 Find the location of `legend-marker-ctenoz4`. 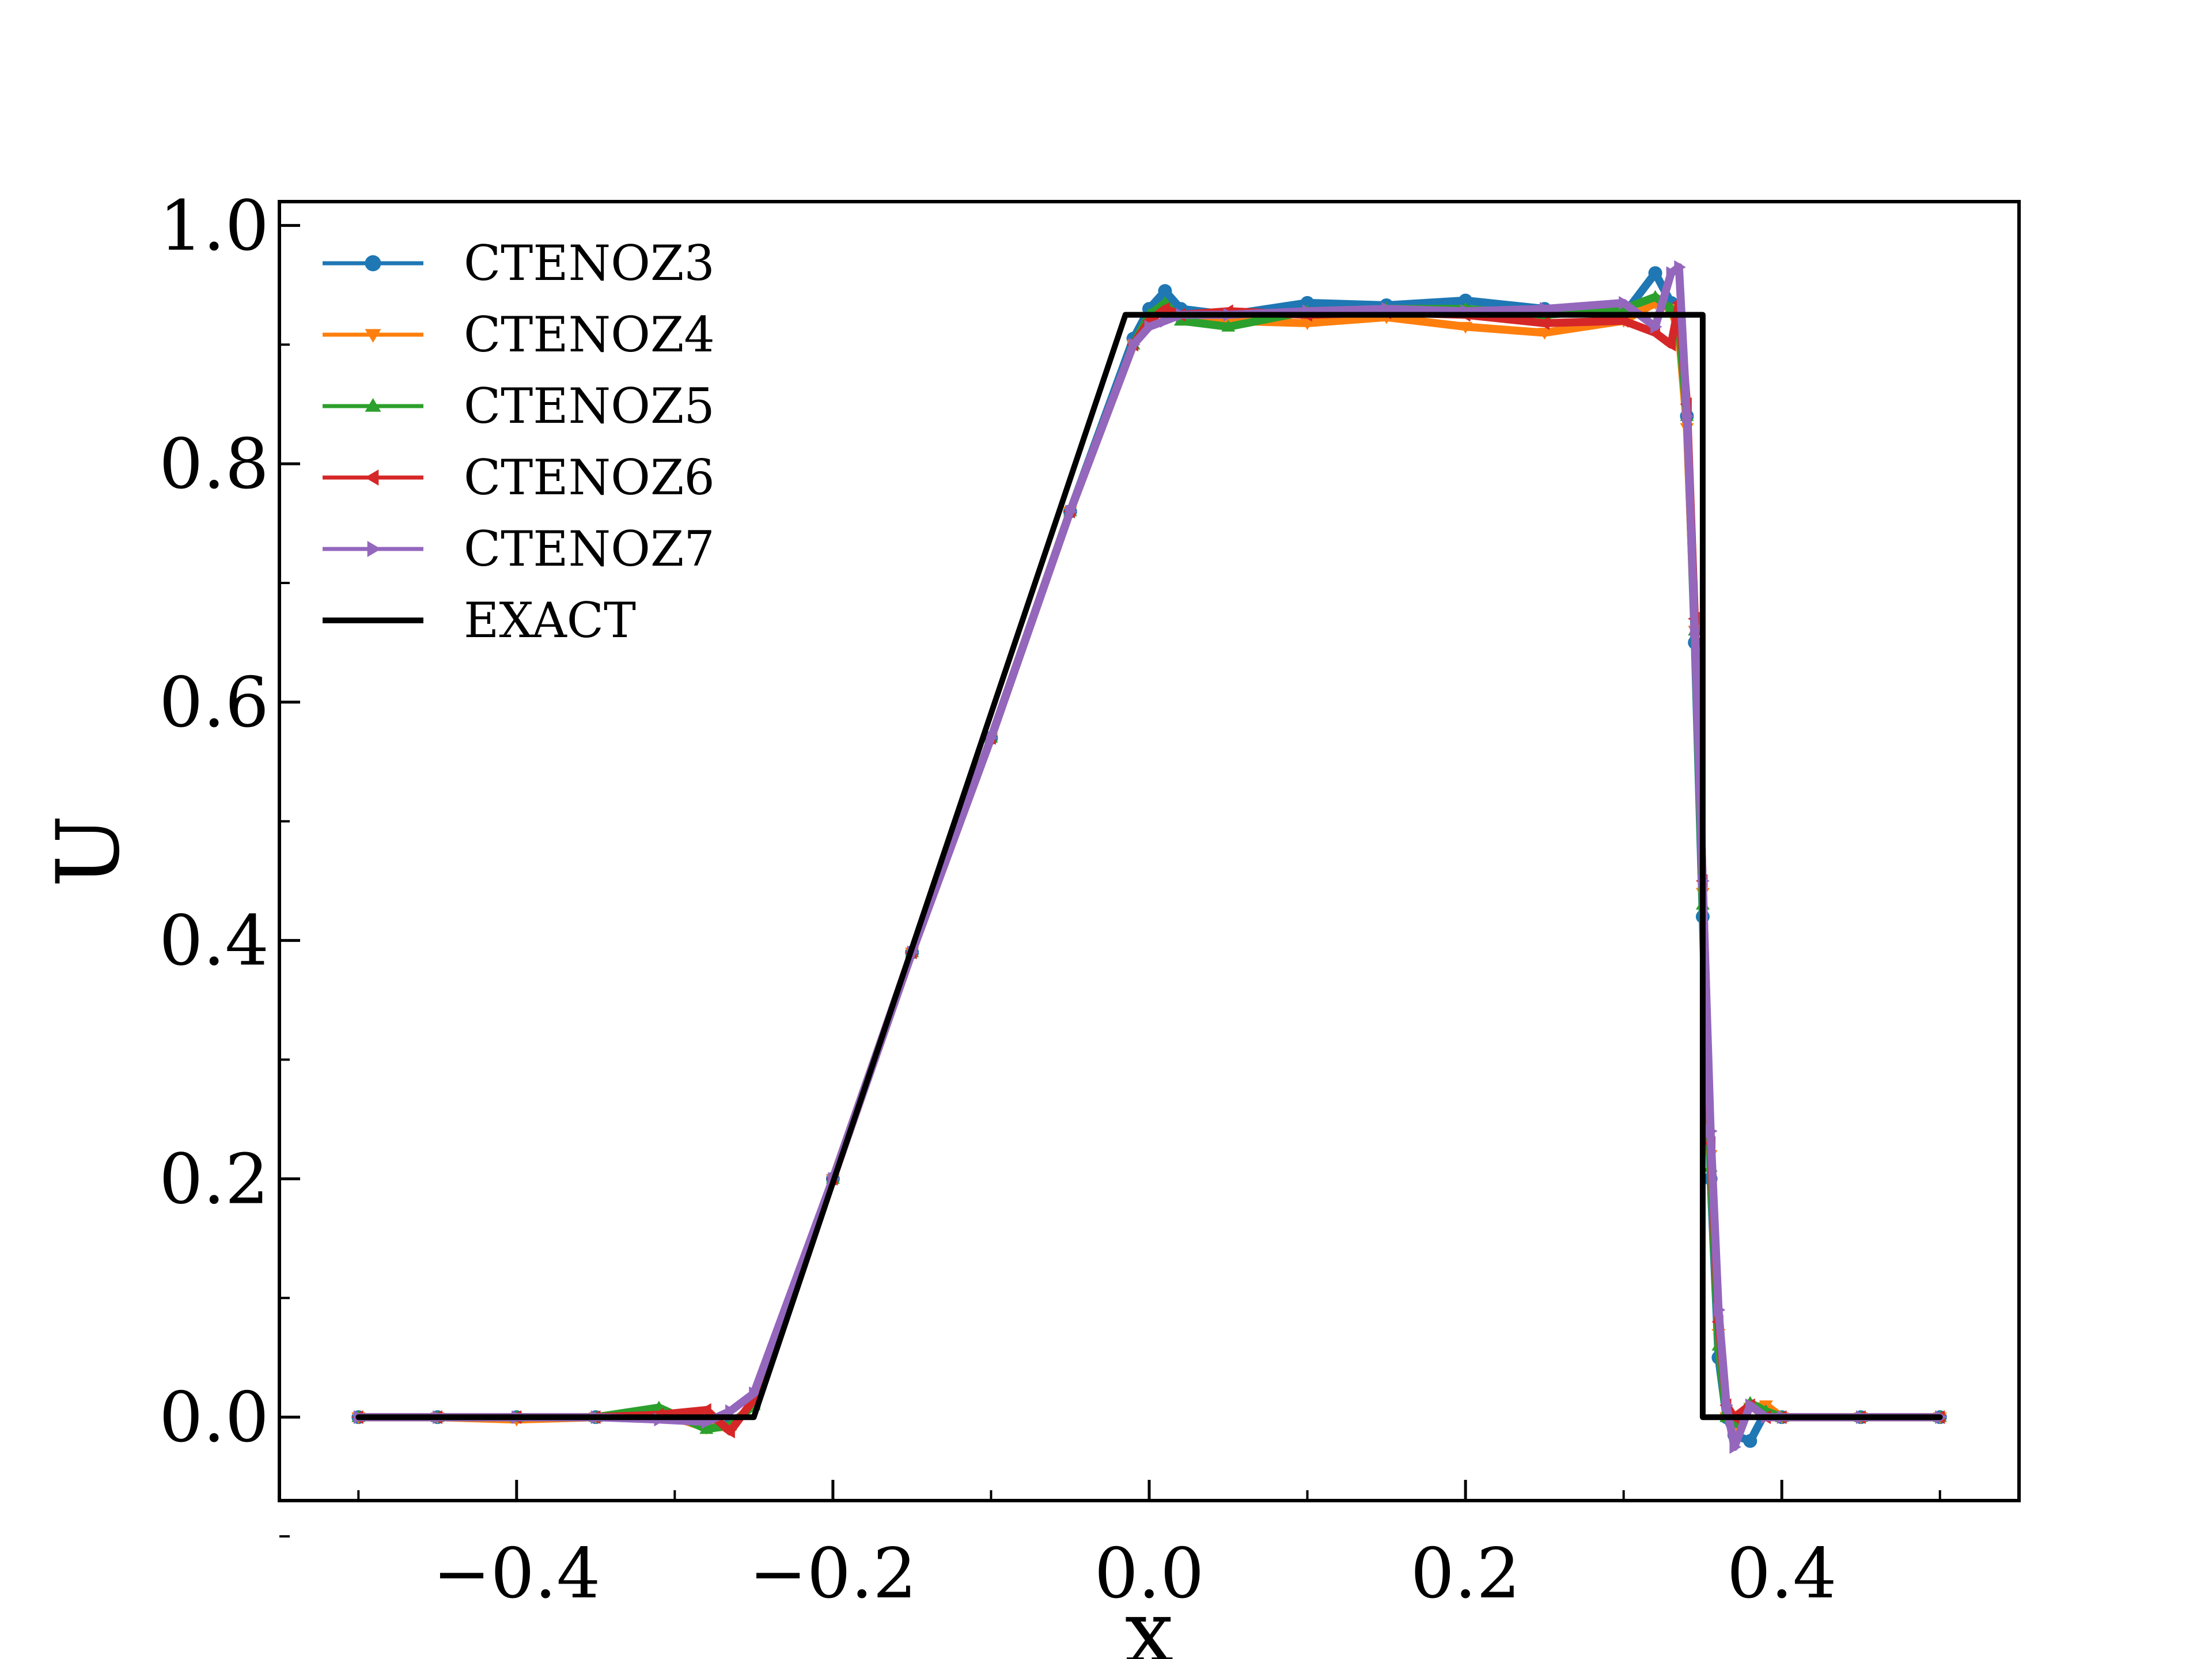

legend-marker-ctenoz4 is located at coordinates (373, 336).